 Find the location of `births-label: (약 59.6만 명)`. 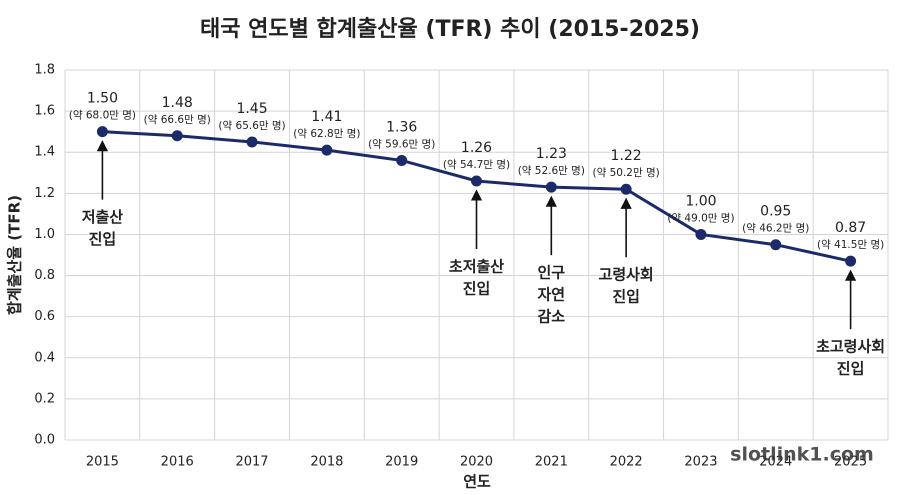

births-label: (약 59.6만 명) is located at coordinates (401, 144).